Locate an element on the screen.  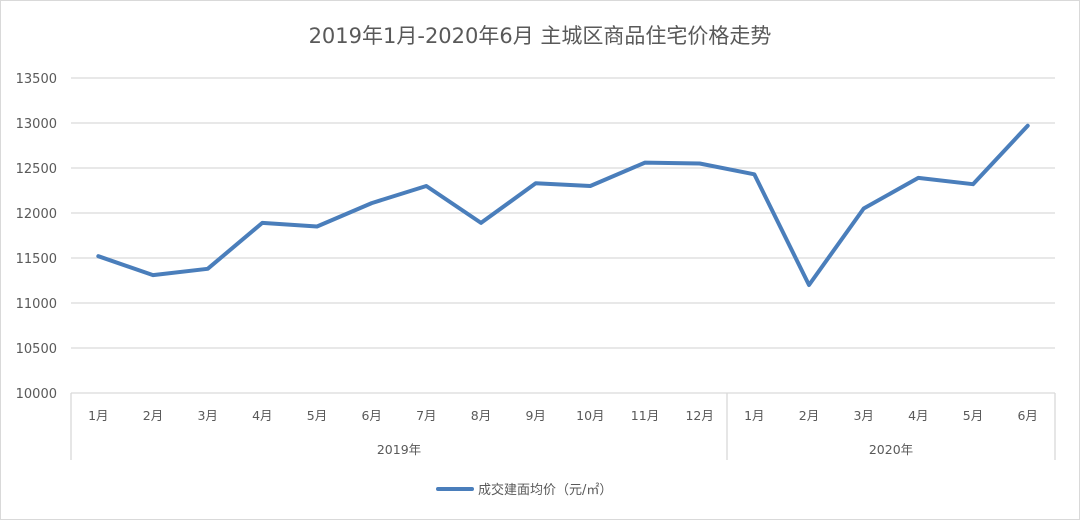
y-tick-label: 10500 is located at coordinates (36, 349).